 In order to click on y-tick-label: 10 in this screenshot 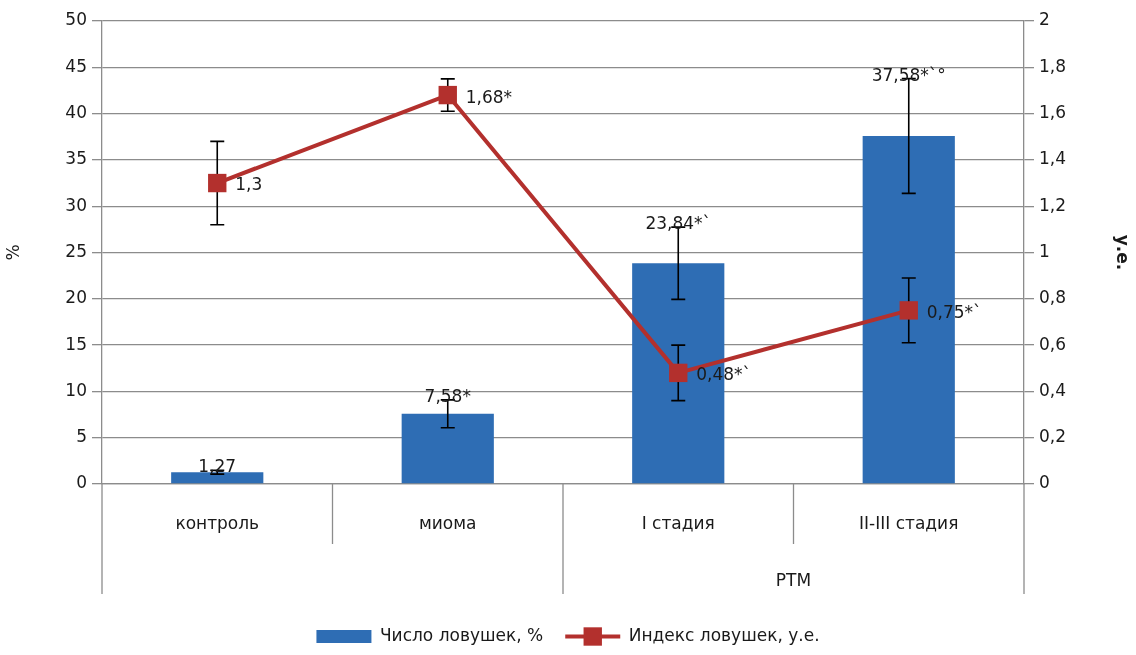, I will do `click(76, 389)`.